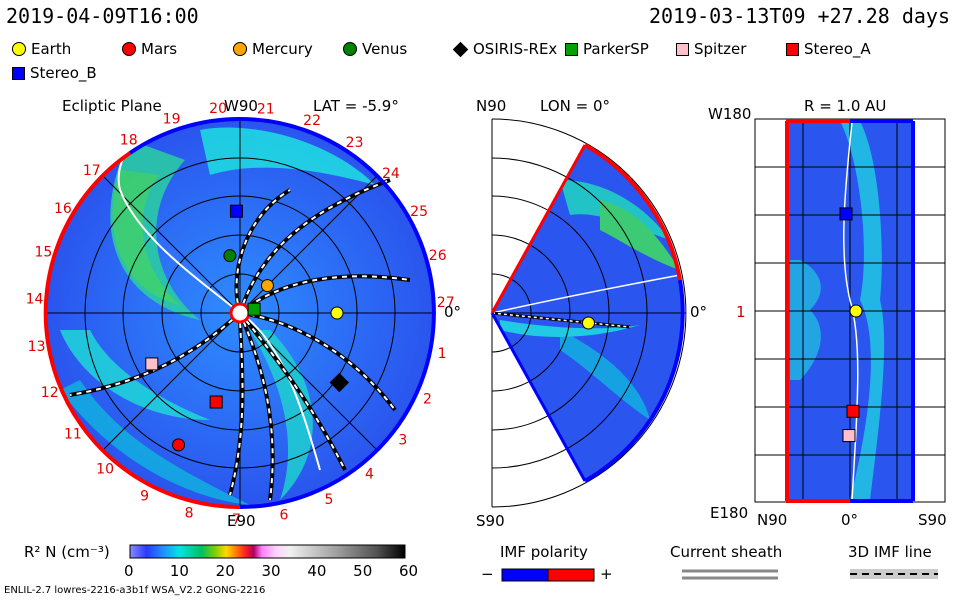 The image size is (960, 600). I want to click on e180-label: E180, so click(729, 513).